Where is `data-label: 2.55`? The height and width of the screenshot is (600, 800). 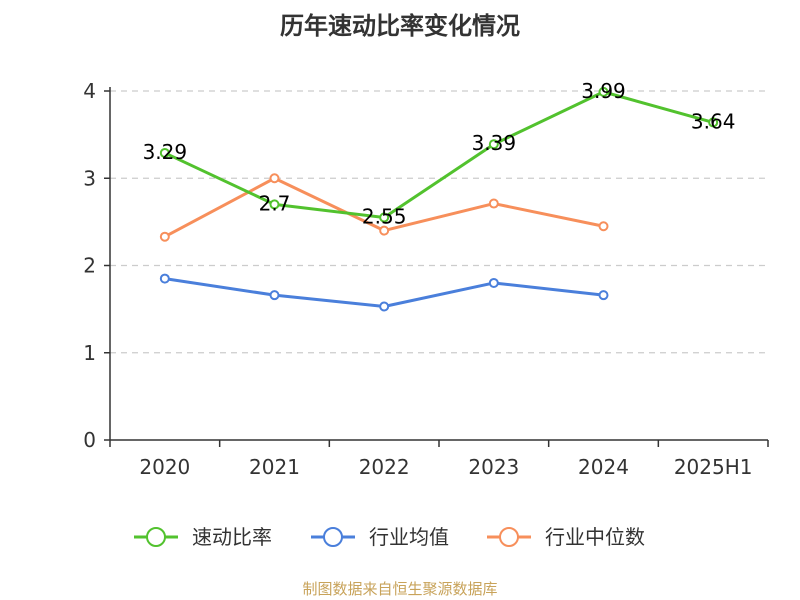
data-label: 2.55 is located at coordinates (384, 217).